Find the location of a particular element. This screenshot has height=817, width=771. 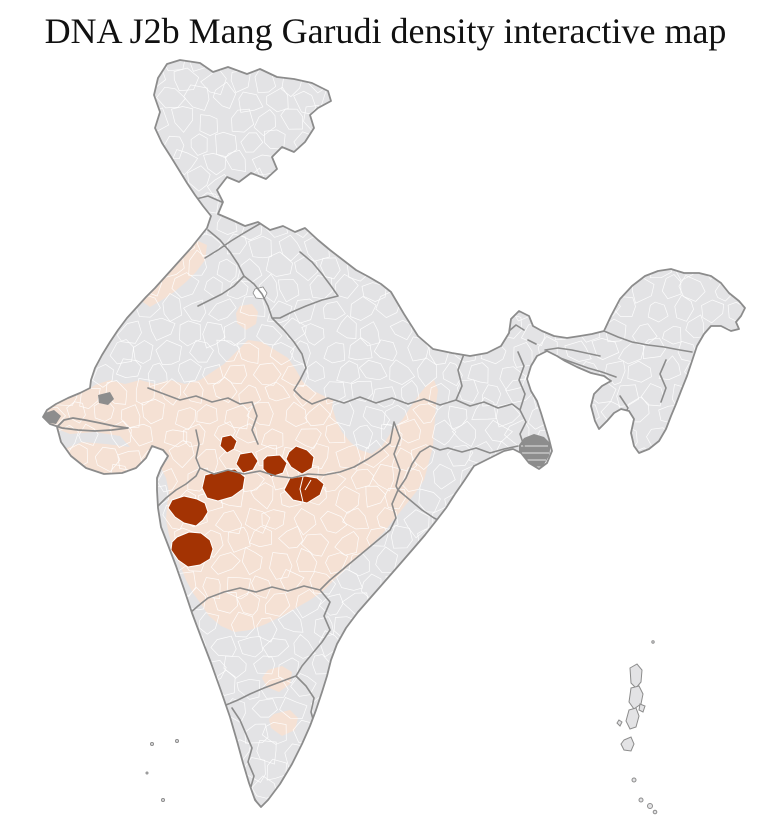

sundarbans-hatching is located at coordinates (534, 456).